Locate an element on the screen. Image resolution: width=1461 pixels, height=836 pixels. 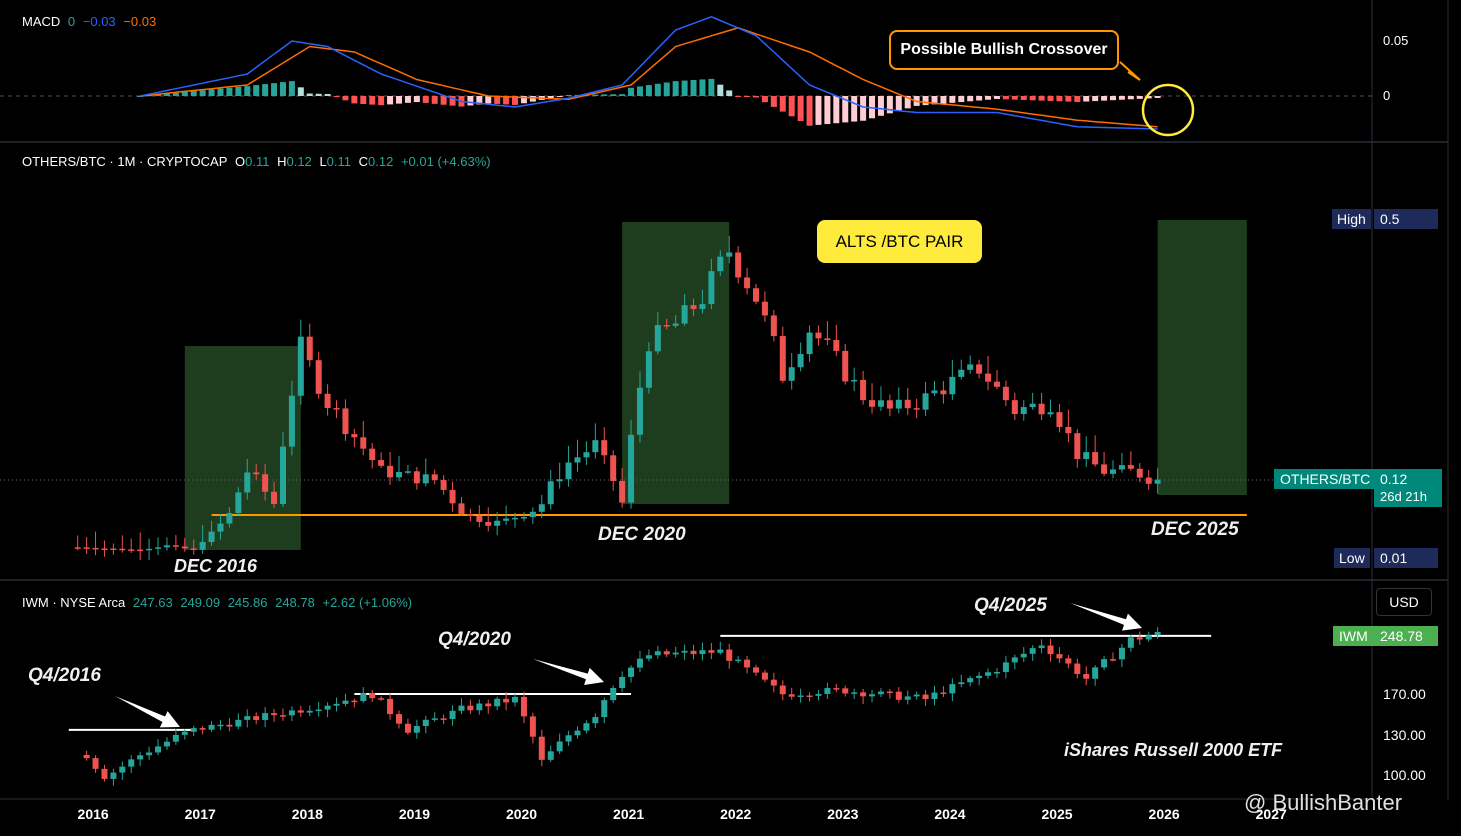
crossover-circle is located at coordinates (1168, 110).